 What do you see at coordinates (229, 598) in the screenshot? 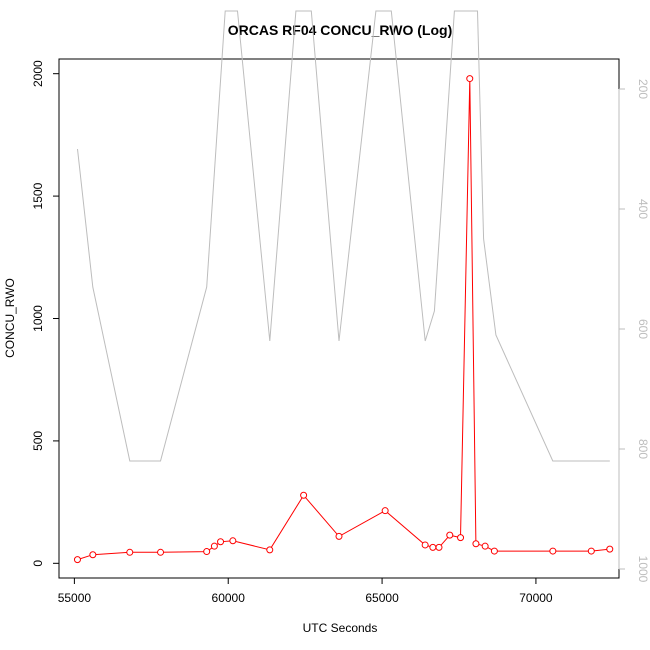
I see `x-tick-label: 60000` at bounding box center [229, 598].